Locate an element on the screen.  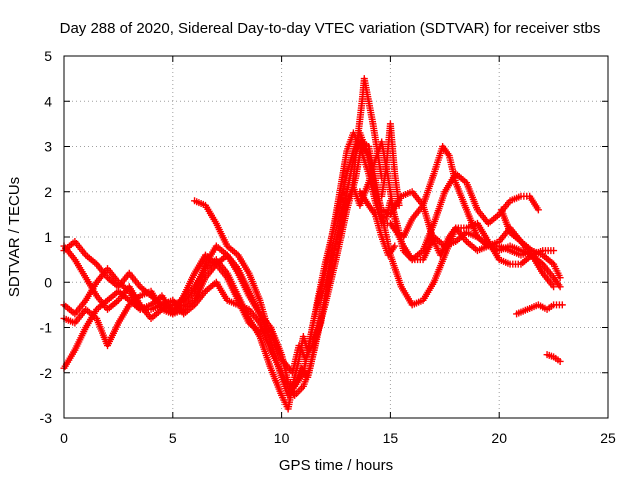
y-tick-label: 4 is located at coordinates (48, 101).